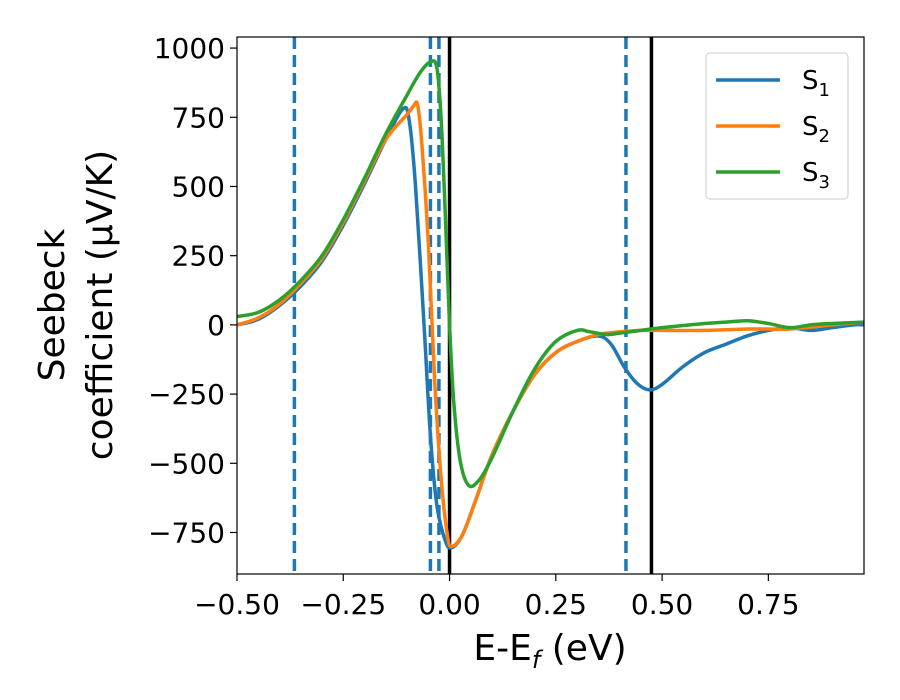 The height and width of the screenshot is (700, 900). Describe the element at coordinates (189, 48) in the screenshot. I see `y-tick-label: 1000` at that location.